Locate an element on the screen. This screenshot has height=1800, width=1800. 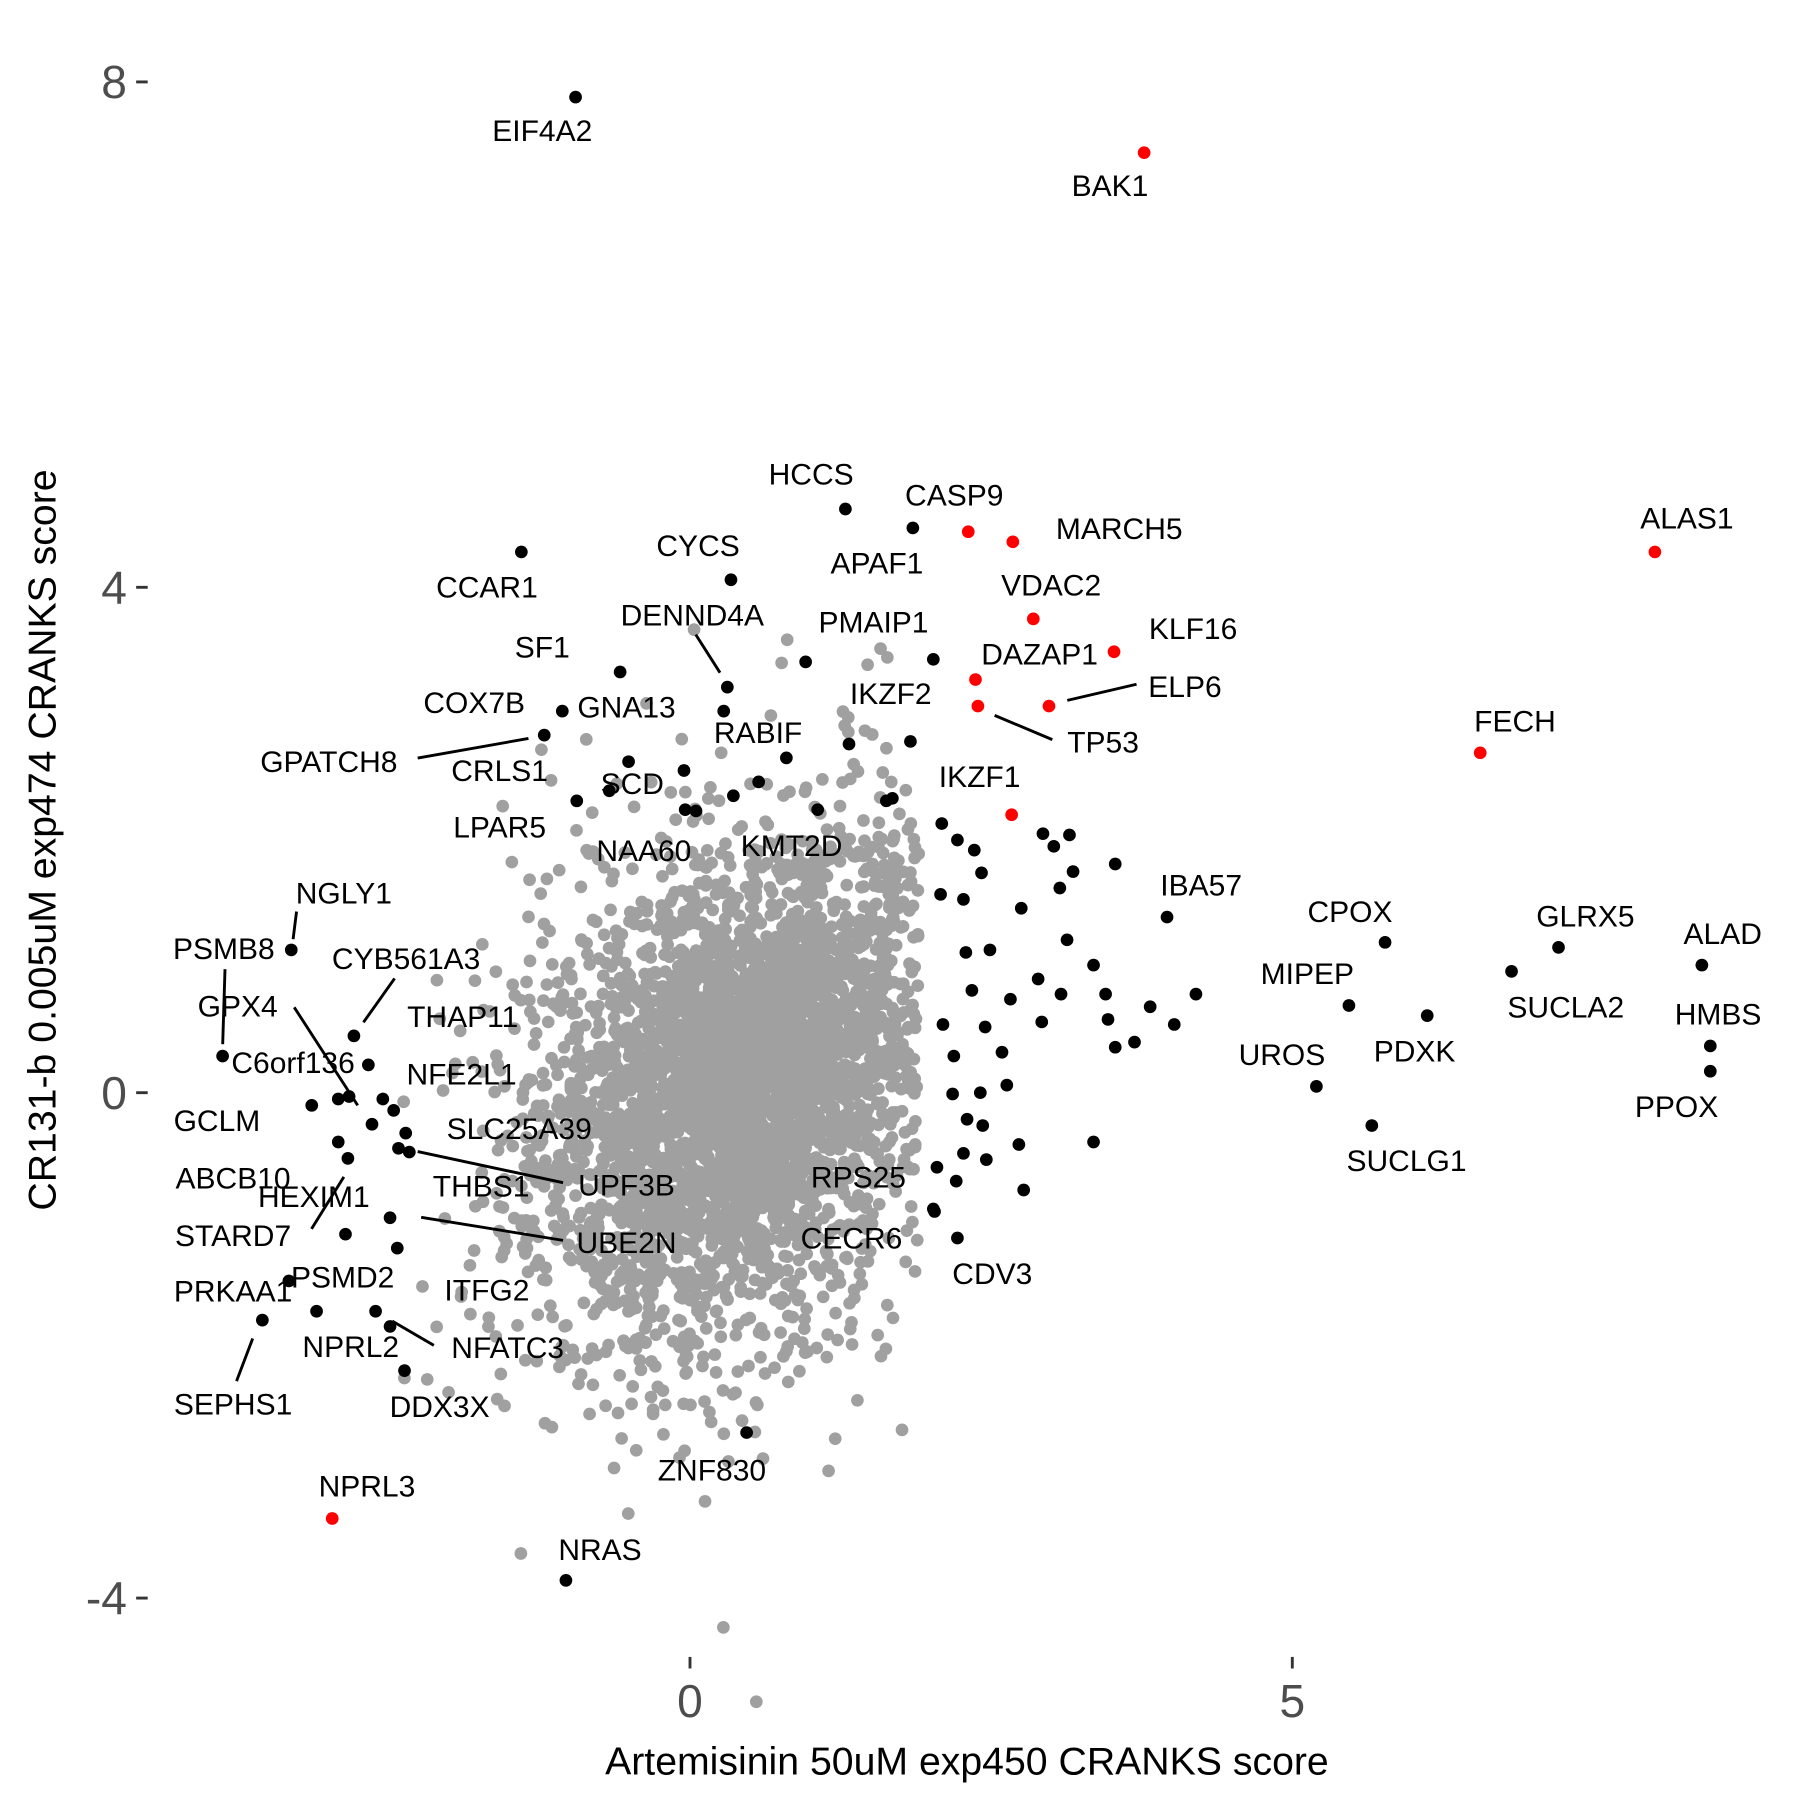
point-label: SCD is located at coordinates (632, 784).